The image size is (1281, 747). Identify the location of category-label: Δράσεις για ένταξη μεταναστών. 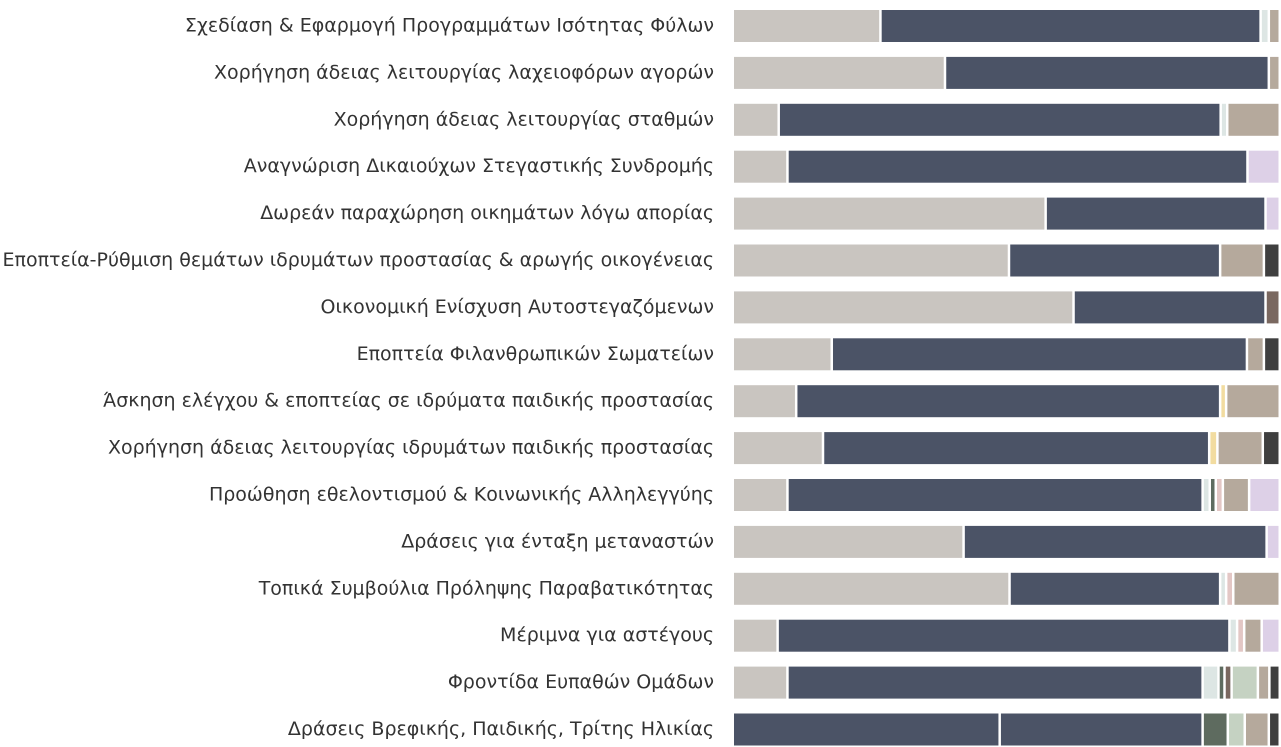
(557, 541).